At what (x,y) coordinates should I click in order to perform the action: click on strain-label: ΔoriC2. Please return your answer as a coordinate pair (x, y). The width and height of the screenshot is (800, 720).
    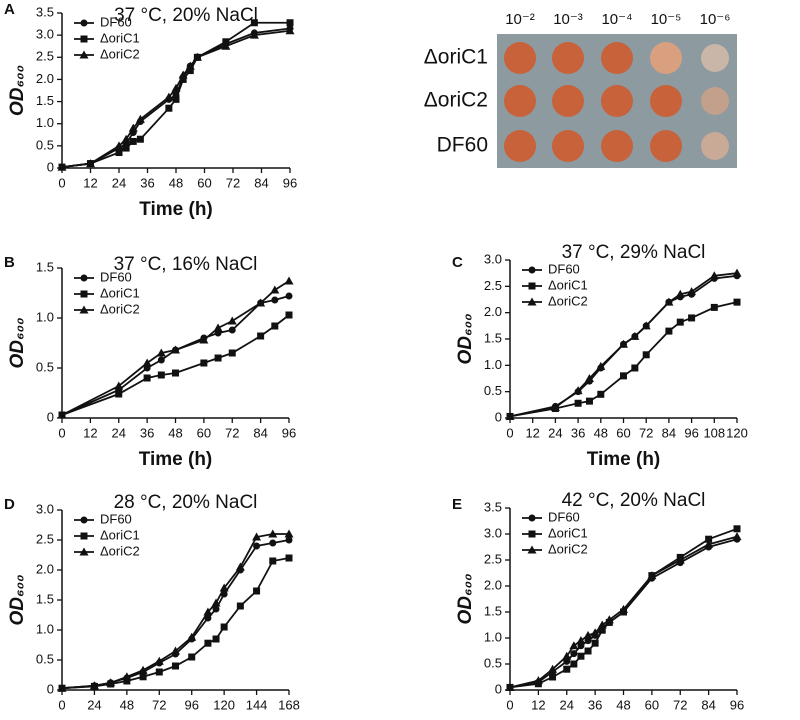
    Looking at the image, I should click on (456, 100).